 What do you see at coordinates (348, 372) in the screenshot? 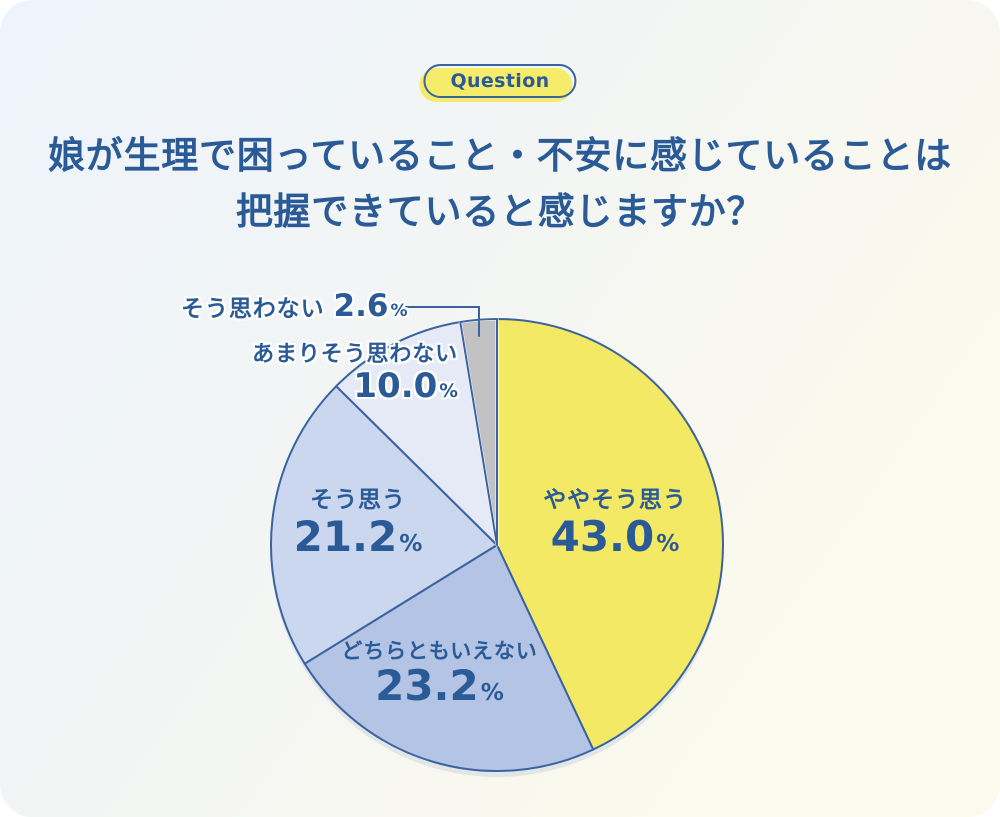
I see `slice-label-amari-sou-omowanai: あまりそう思わない 10.0%` at bounding box center [348, 372].